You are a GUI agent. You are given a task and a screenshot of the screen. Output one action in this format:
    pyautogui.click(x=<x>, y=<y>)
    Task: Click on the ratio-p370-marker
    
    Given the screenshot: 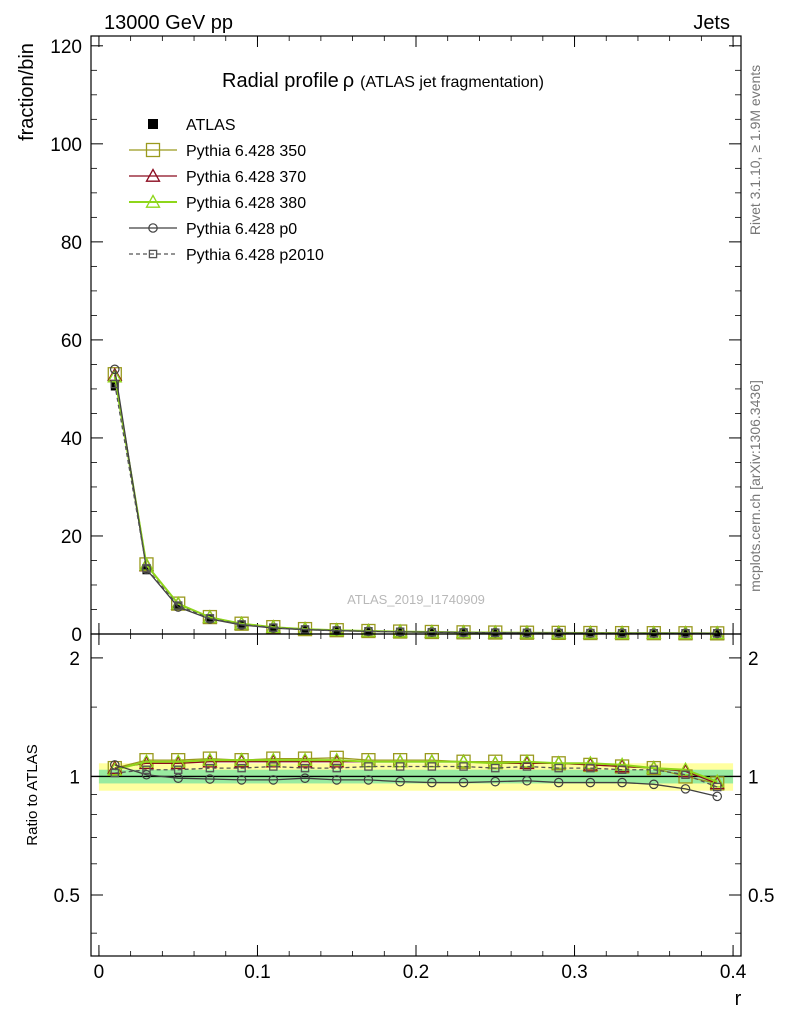 What is the action you would take?
    pyautogui.click(x=717, y=782)
    